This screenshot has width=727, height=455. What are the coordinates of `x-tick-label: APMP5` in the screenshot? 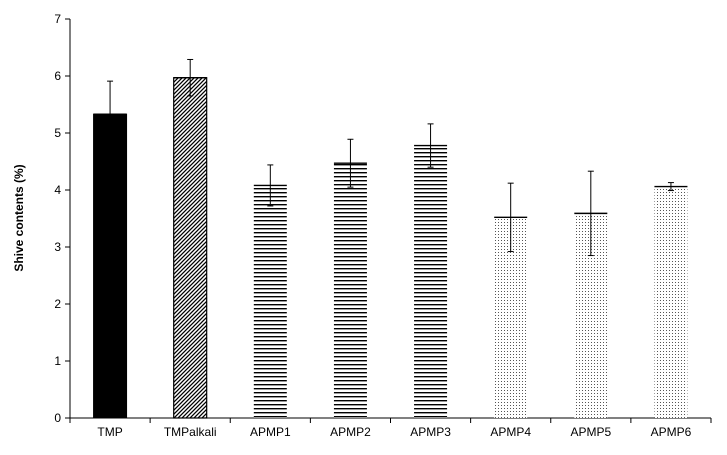 It's located at (590, 432).